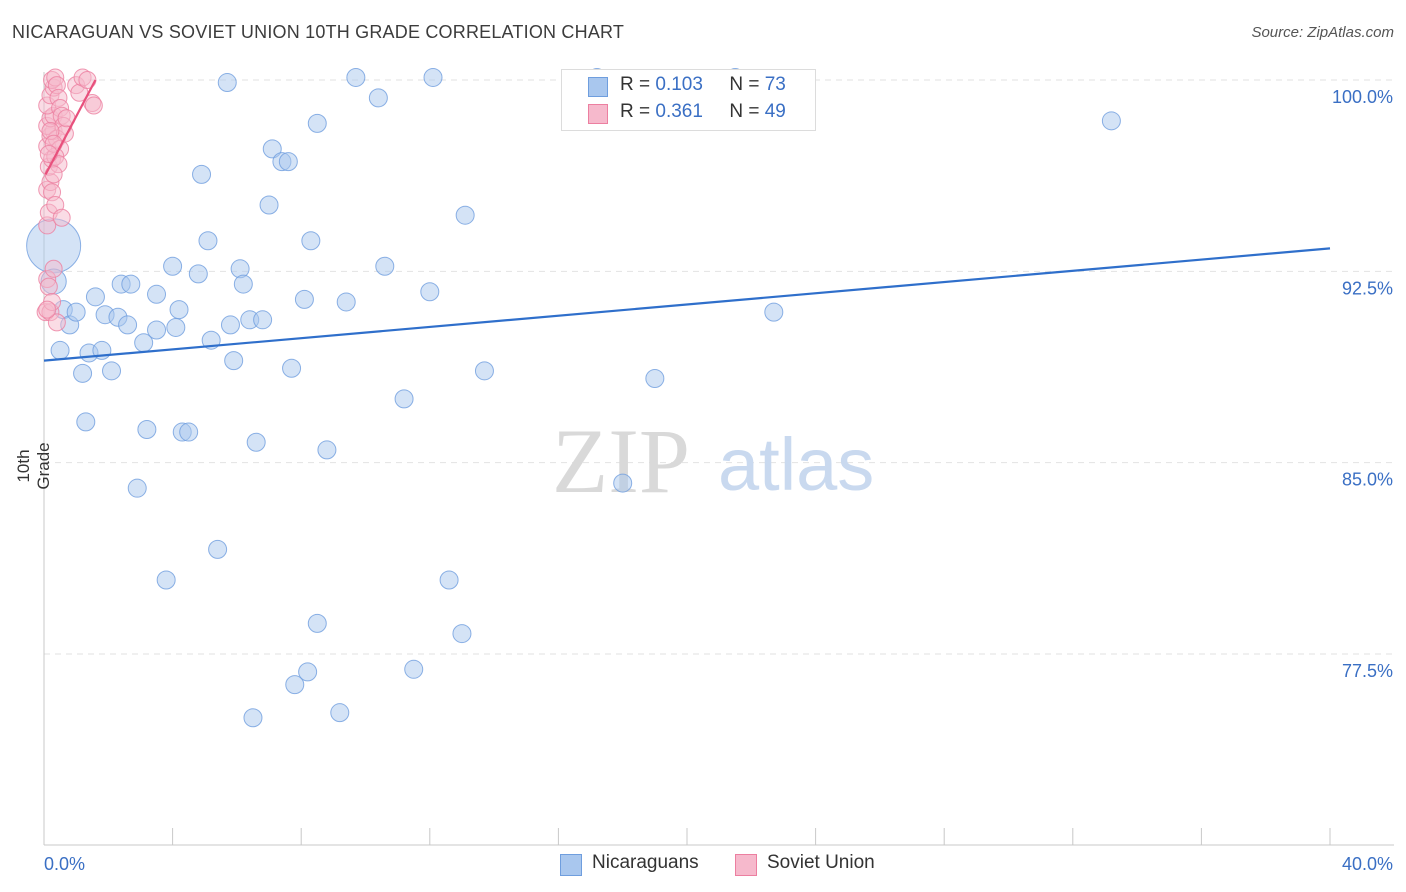  What do you see at coordinates (775, 111) in the screenshot?
I see `legend-n-value: 49` at bounding box center [775, 111].